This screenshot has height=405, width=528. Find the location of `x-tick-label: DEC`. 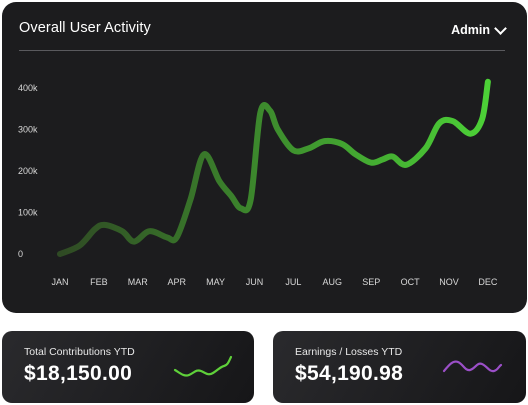

x-tick-label: DEC is located at coordinates (488, 282).